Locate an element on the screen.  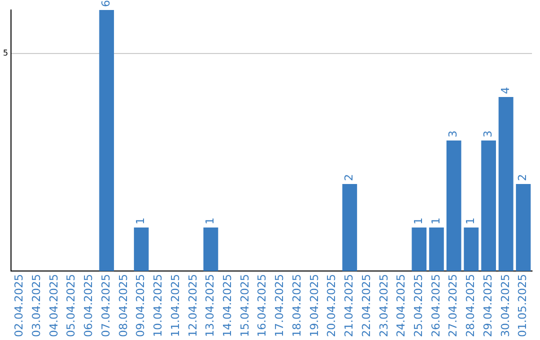
x-tick-label: 18.04.2025 is located at coordinates (297, 306).